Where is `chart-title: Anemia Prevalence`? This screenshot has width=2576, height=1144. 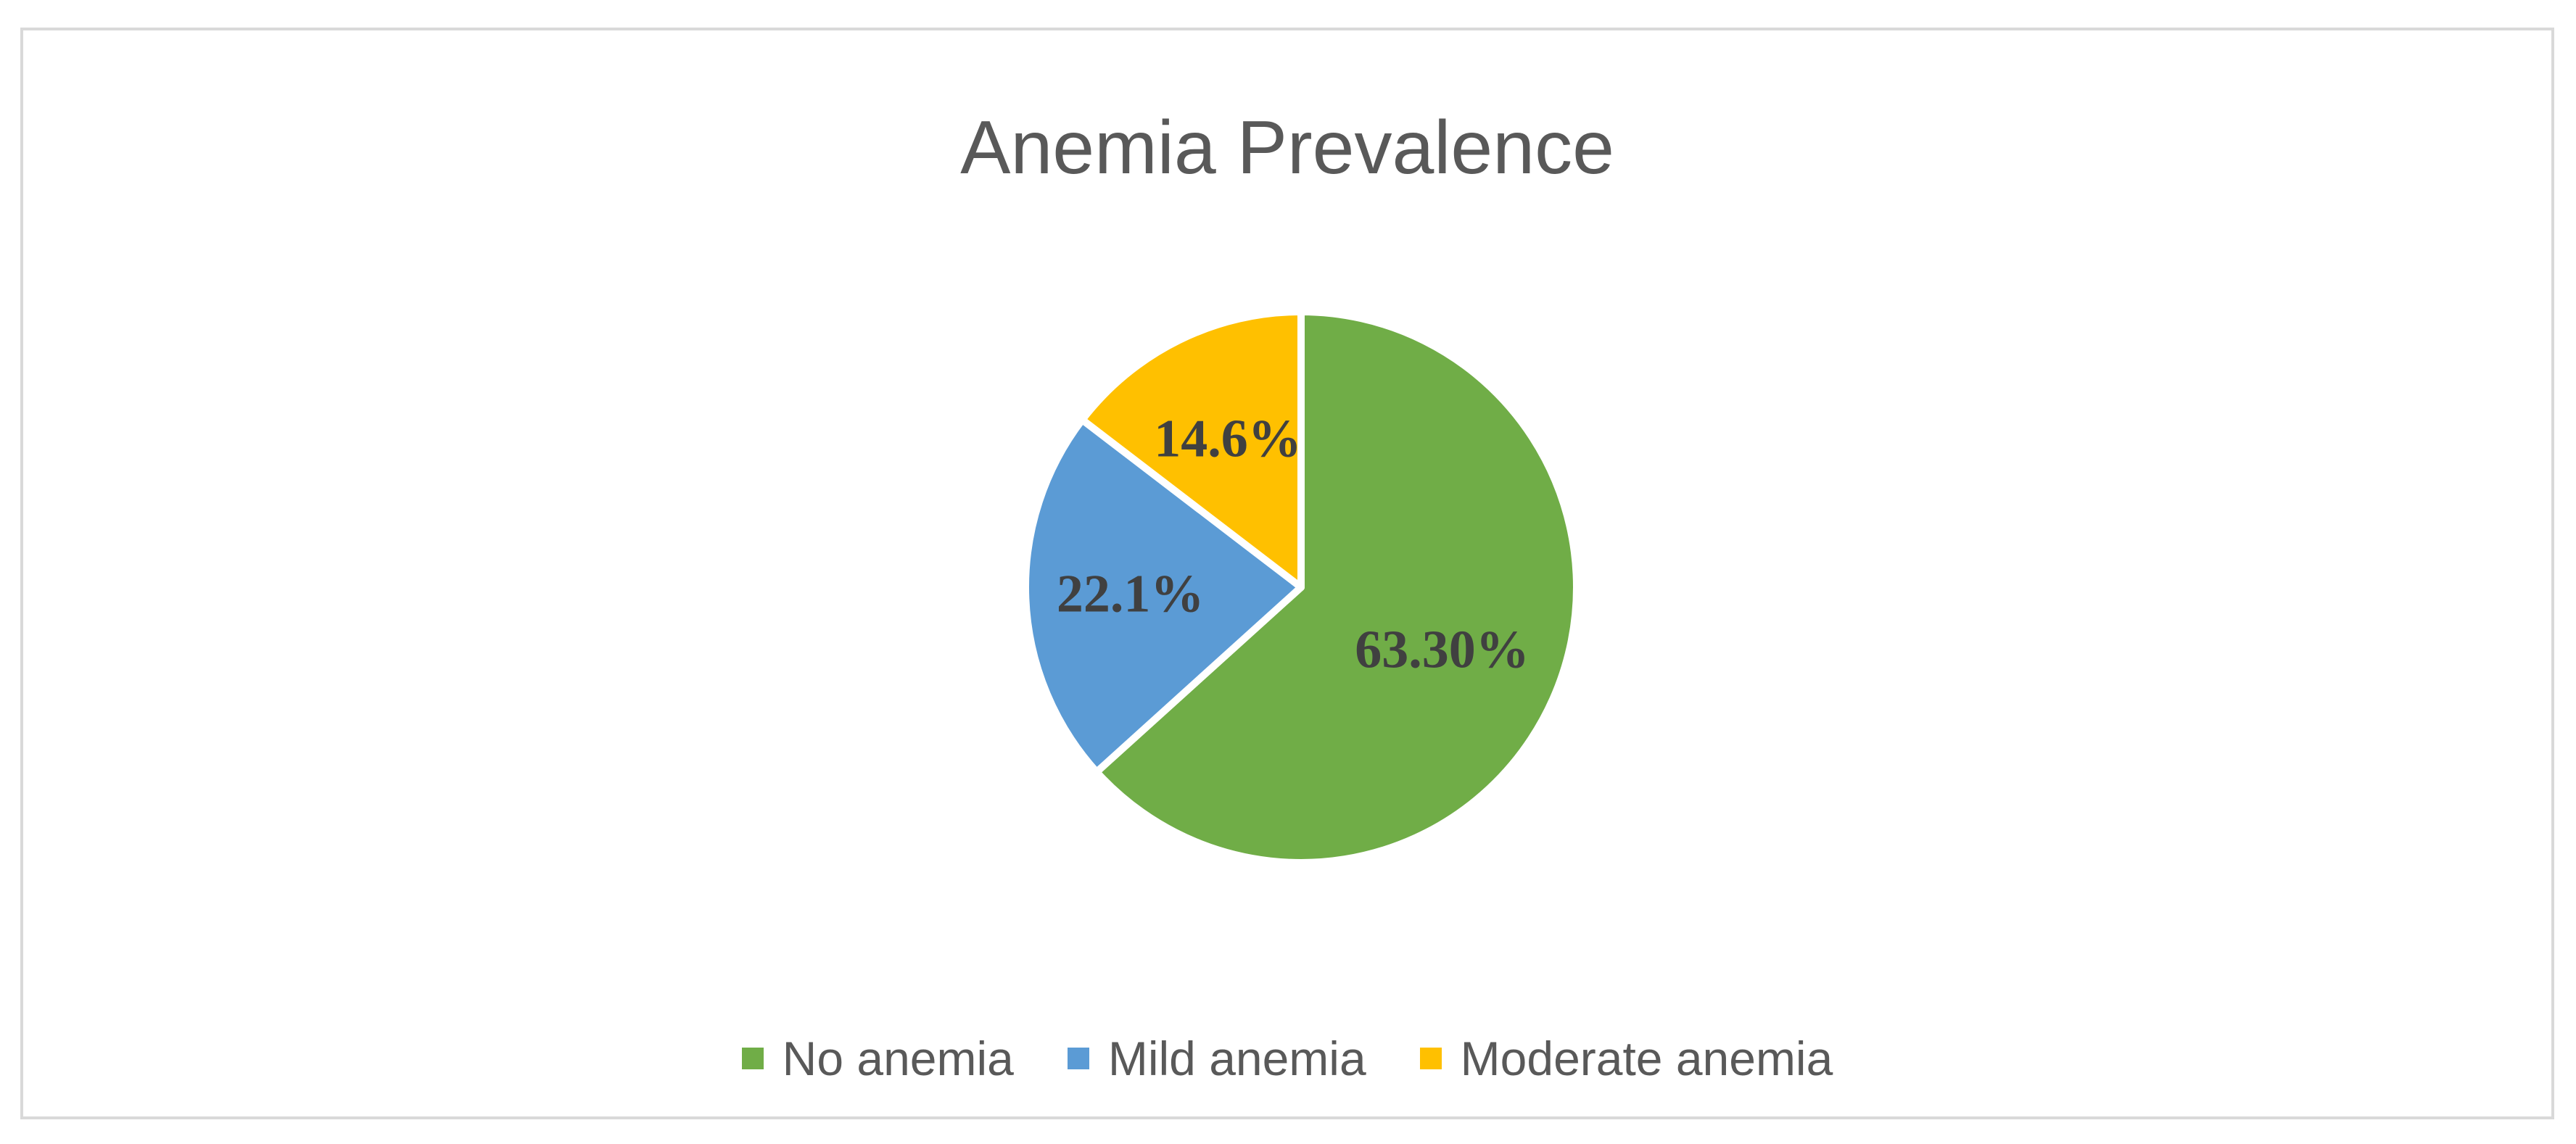 chart-title: Anemia Prevalence is located at coordinates (1287, 148).